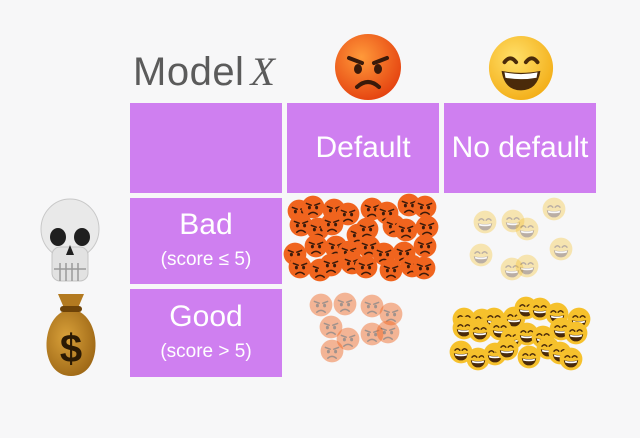 The height and width of the screenshot is (438, 640). What do you see at coordinates (206, 259) in the screenshot?
I see `row-sublabel: (score ≤ 5)` at bounding box center [206, 259].